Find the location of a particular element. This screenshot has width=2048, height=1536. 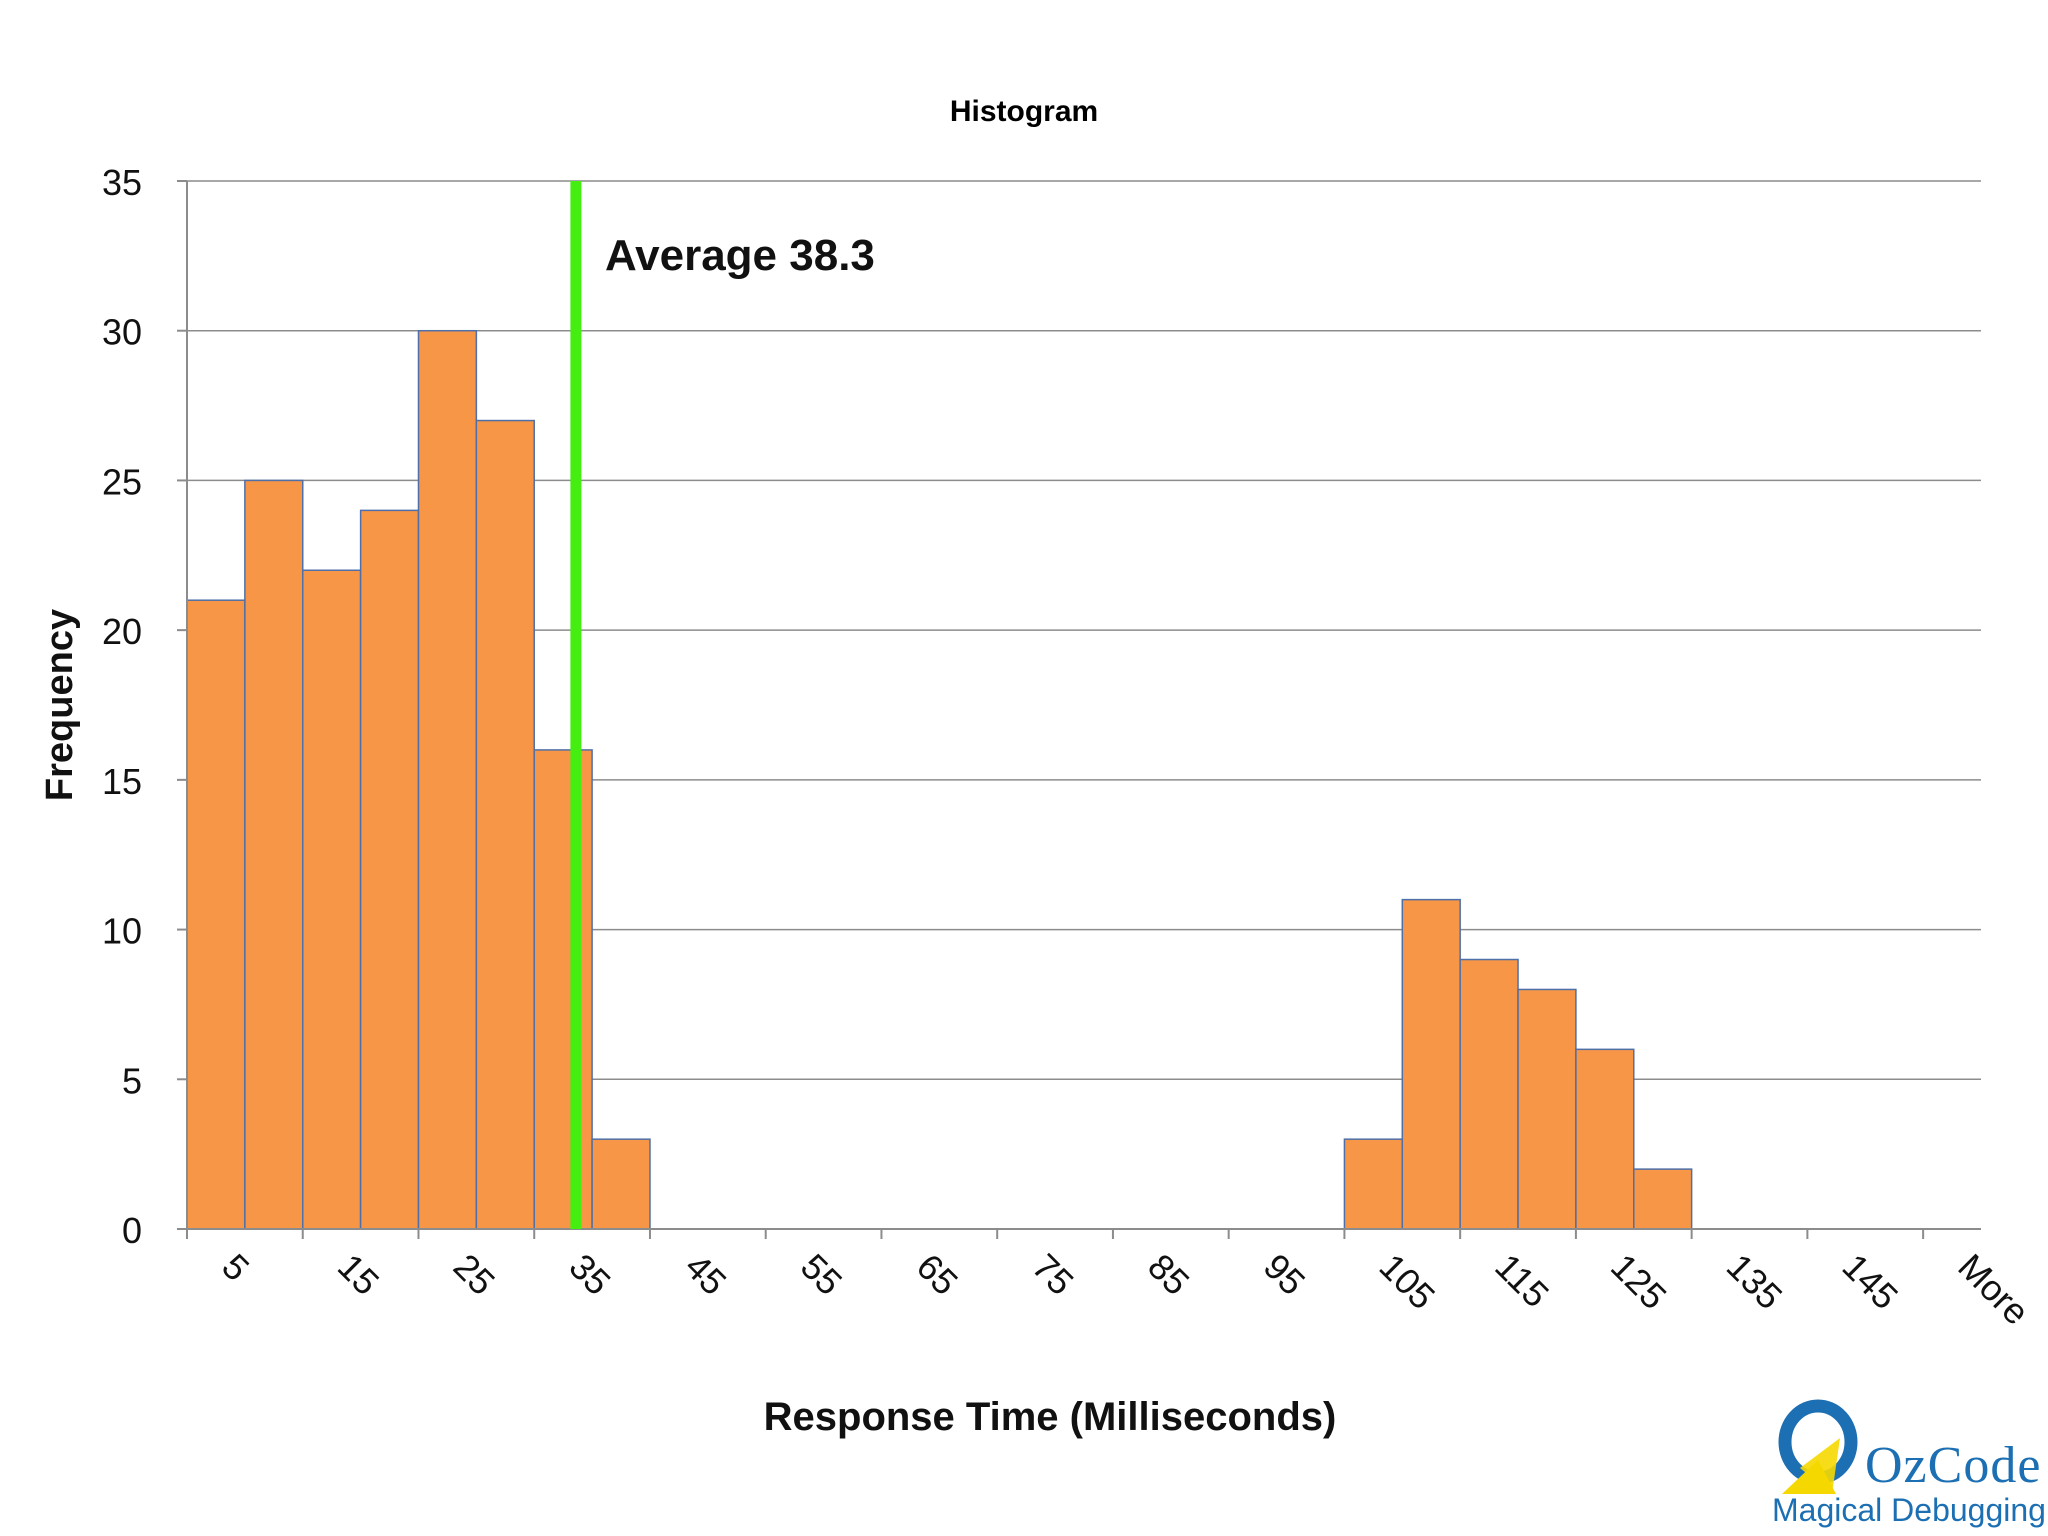

x-tick-label-65: 65 is located at coordinates (937, 1274).